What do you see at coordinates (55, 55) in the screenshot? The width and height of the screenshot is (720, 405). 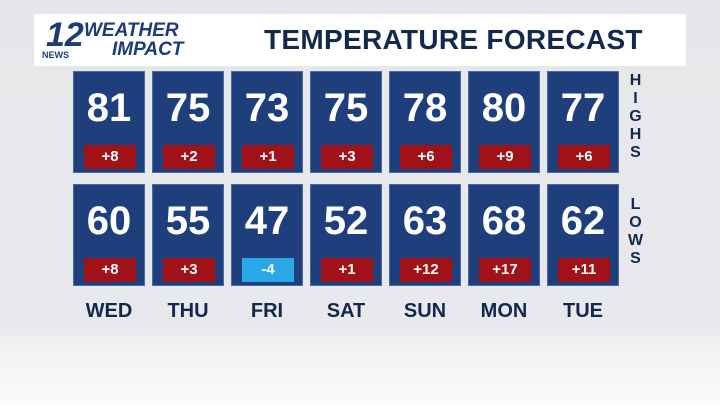 I see `logo-news: NEWS` at bounding box center [55, 55].